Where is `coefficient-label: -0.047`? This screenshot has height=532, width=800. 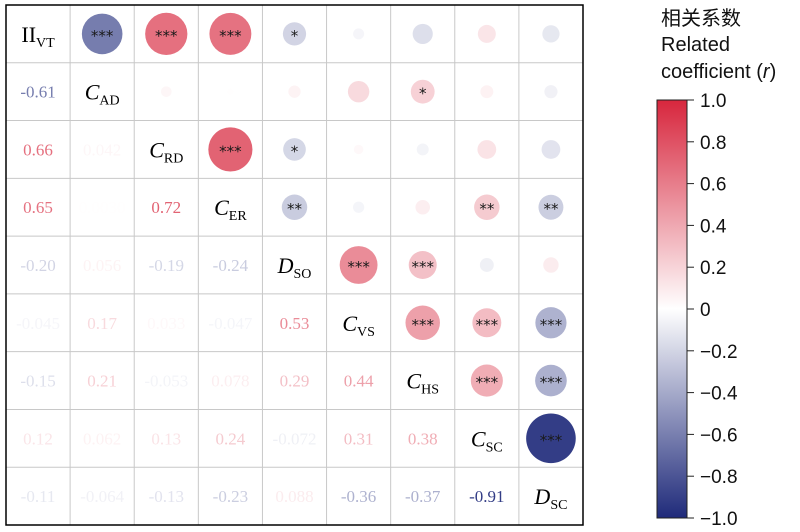 coefficient-label: -0.047 is located at coordinates (230, 323).